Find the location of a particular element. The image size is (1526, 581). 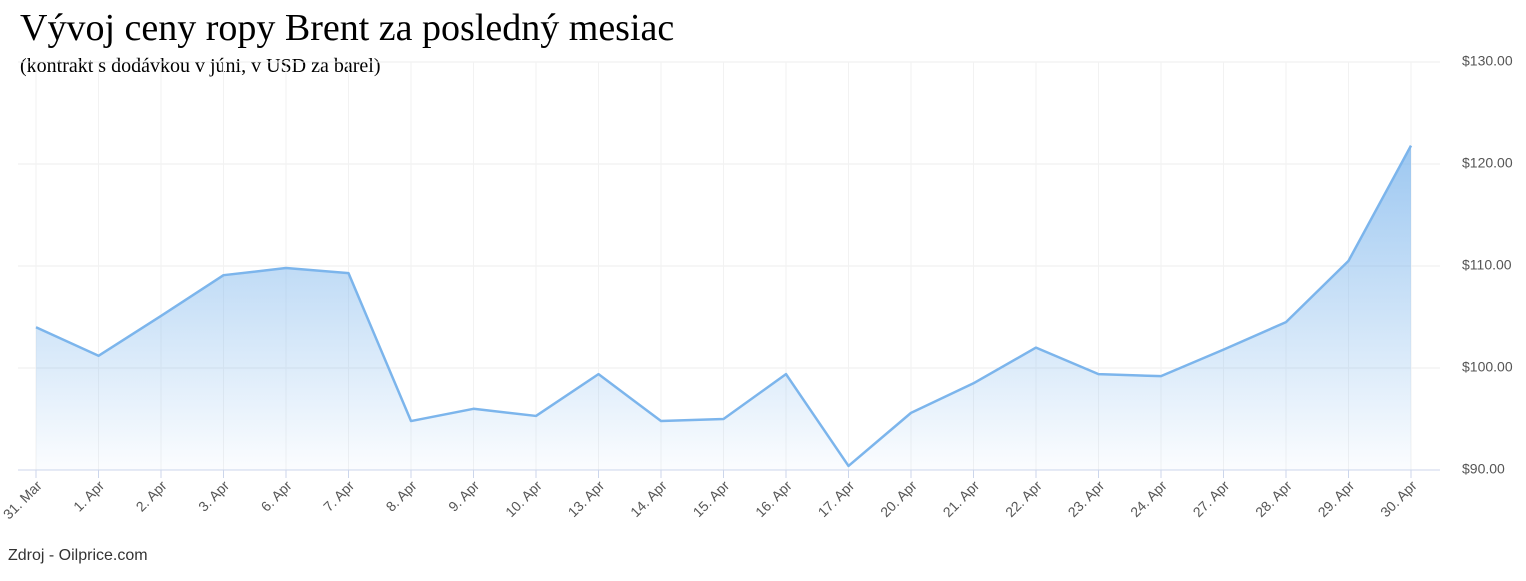

x-tick-label: 30. Apr is located at coordinates (1398, 498).